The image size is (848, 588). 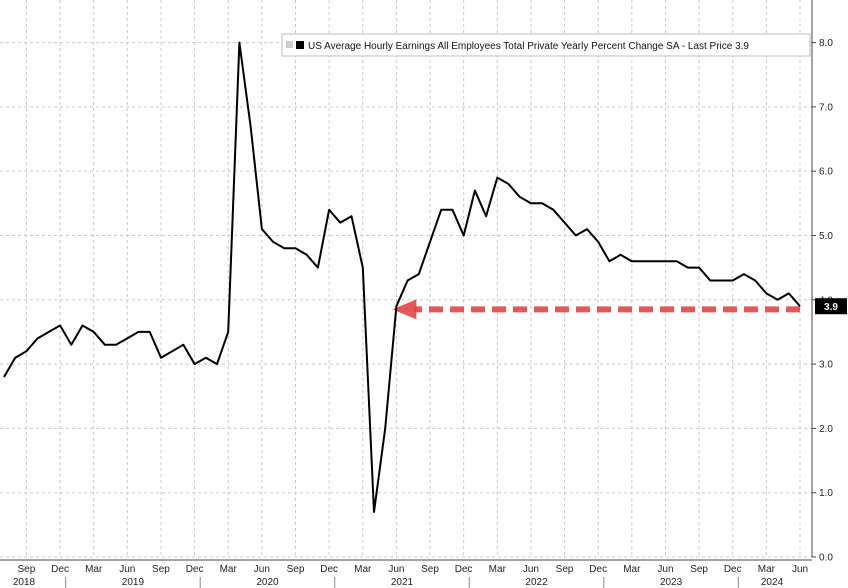 I want to click on legend-box, so click(x=546, y=45).